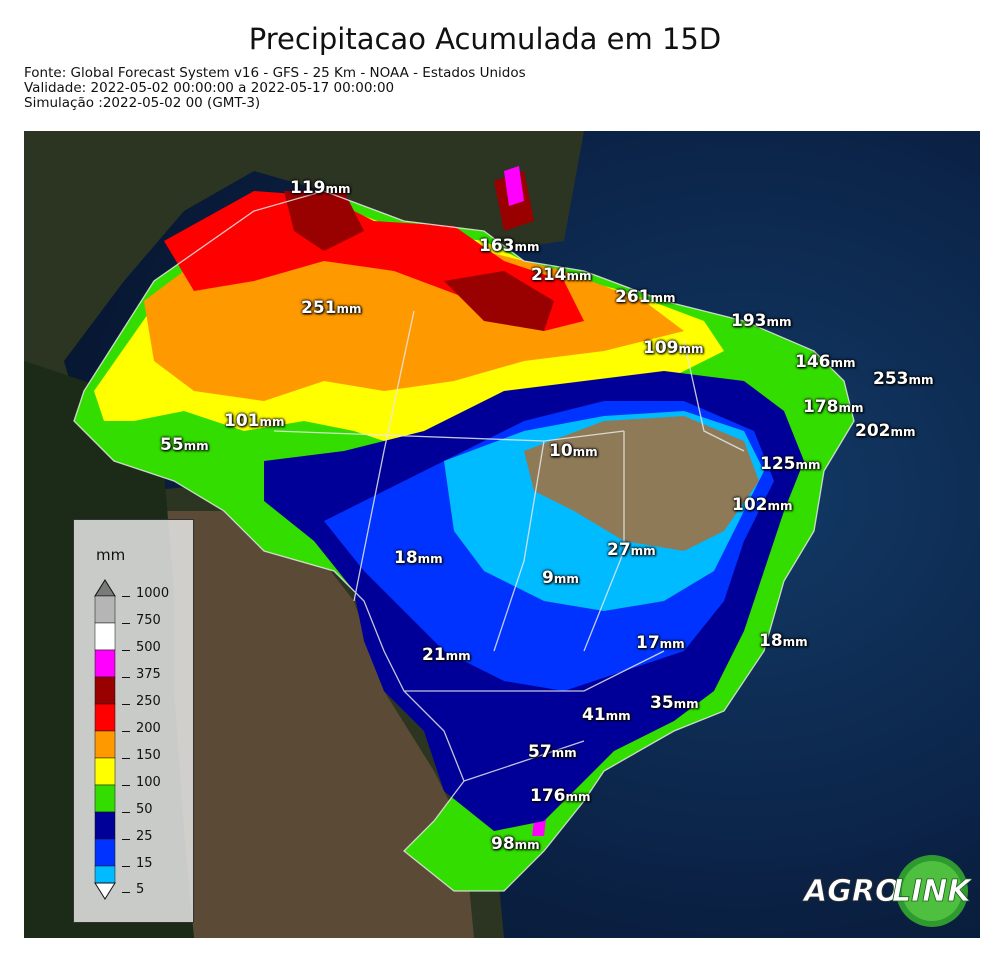 The height and width of the screenshot is (958, 1000). What do you see at coordinates (254, 421) in the screenshot?
I see `value-label: 101mm` at bounding box center [254, 421].